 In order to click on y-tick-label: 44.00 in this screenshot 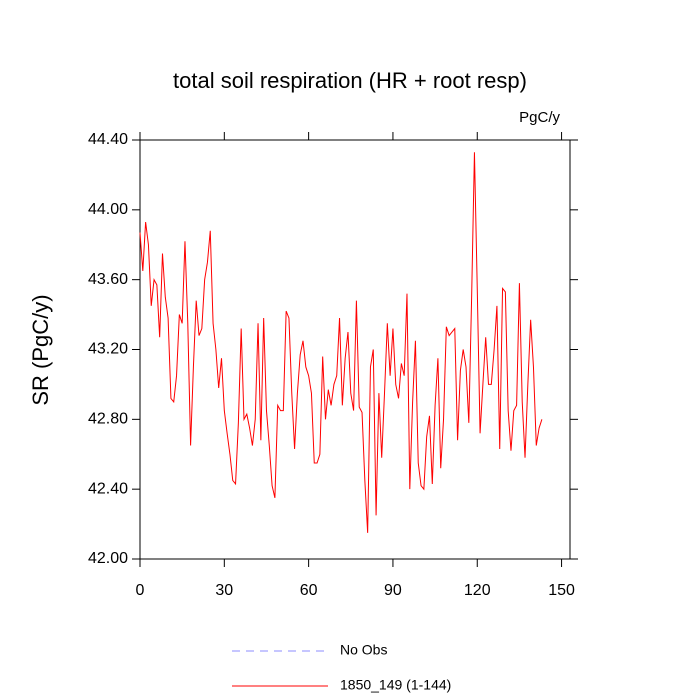, I will do `click(108, 209)`.